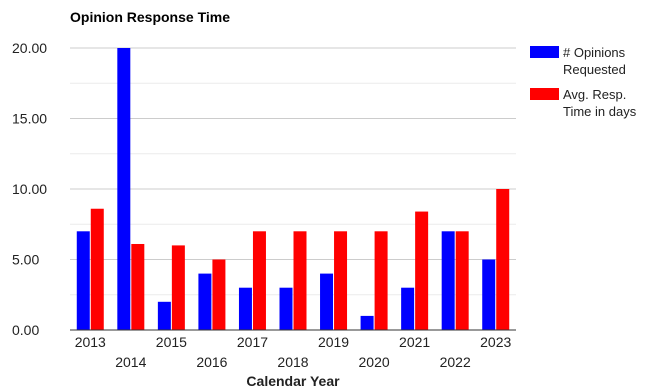 The width and height of the screenshot is (655, 389). I want to click on bar-series-1-2016, so click(219, 294).